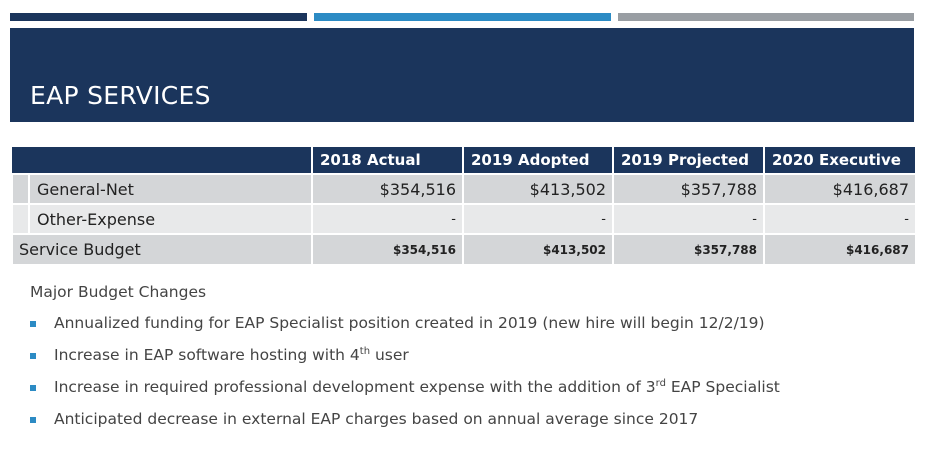 This screenshot has height=476, width=929. I want to click on column-header: 2019 Projected, so click(688, 160).